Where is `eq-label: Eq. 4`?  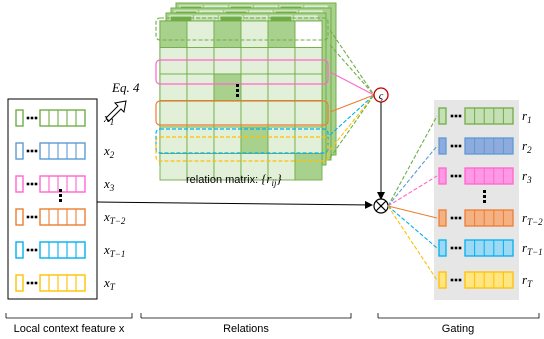
eq-label: Eq. 4 is located at coordinates (125, 87).